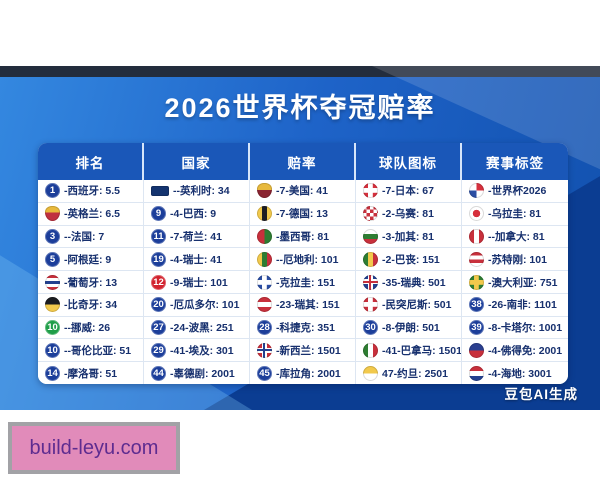  Describe the element at coordinates (525, 328) in the screenshot. I see `cell-label: -8-卡塔尔: 1001` at that location.